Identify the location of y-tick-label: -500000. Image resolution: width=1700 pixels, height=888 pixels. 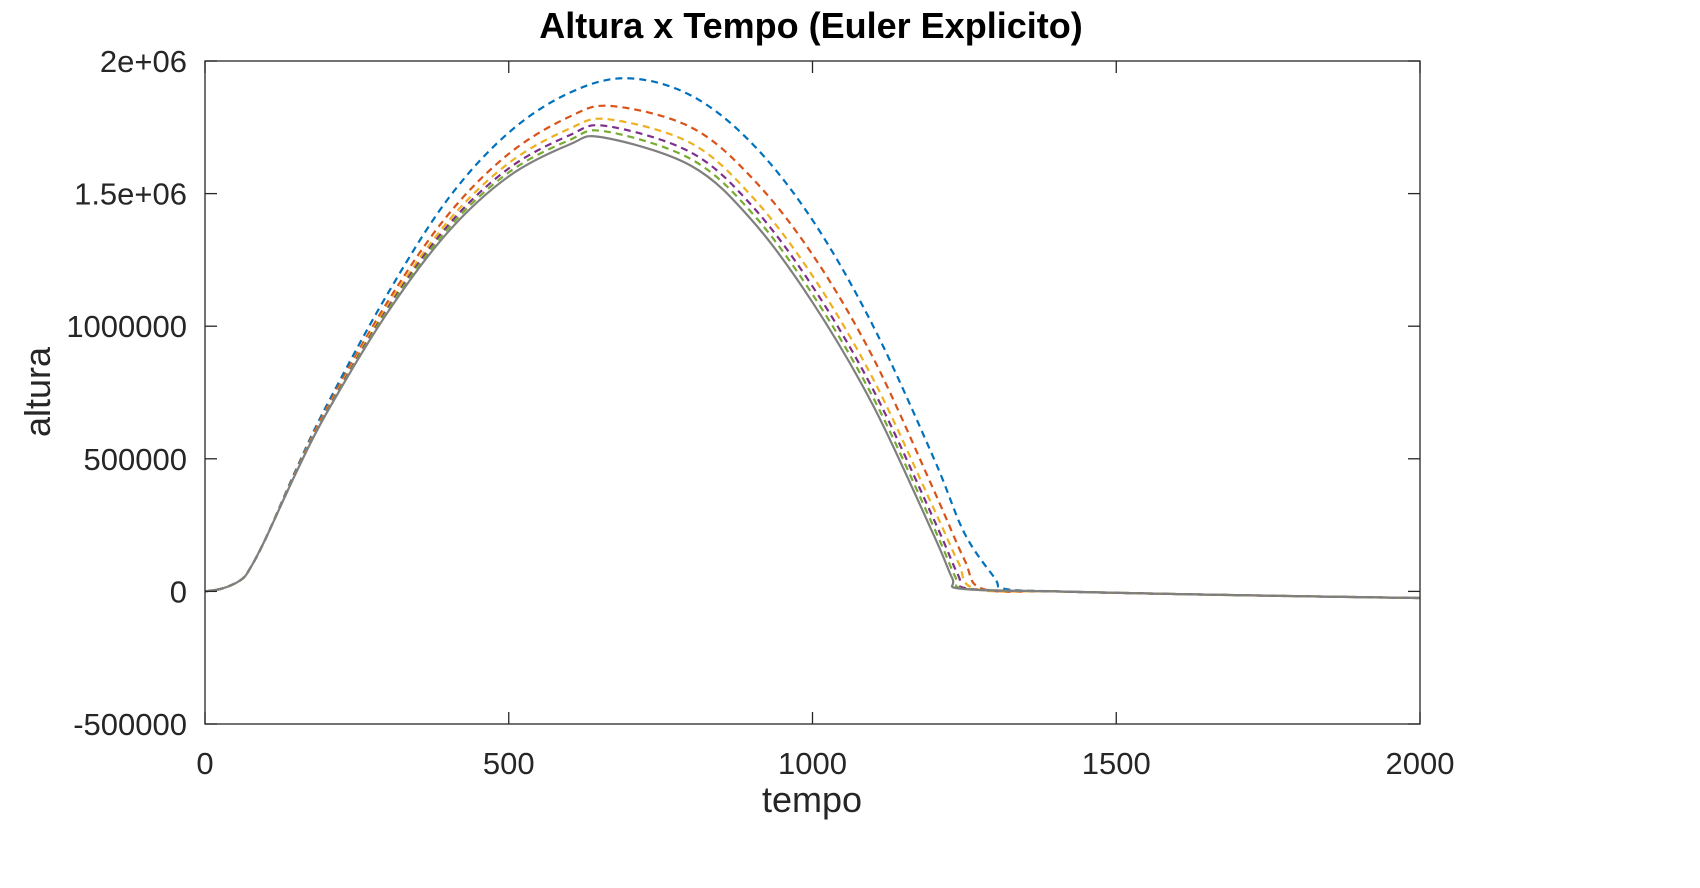
(130, 724).